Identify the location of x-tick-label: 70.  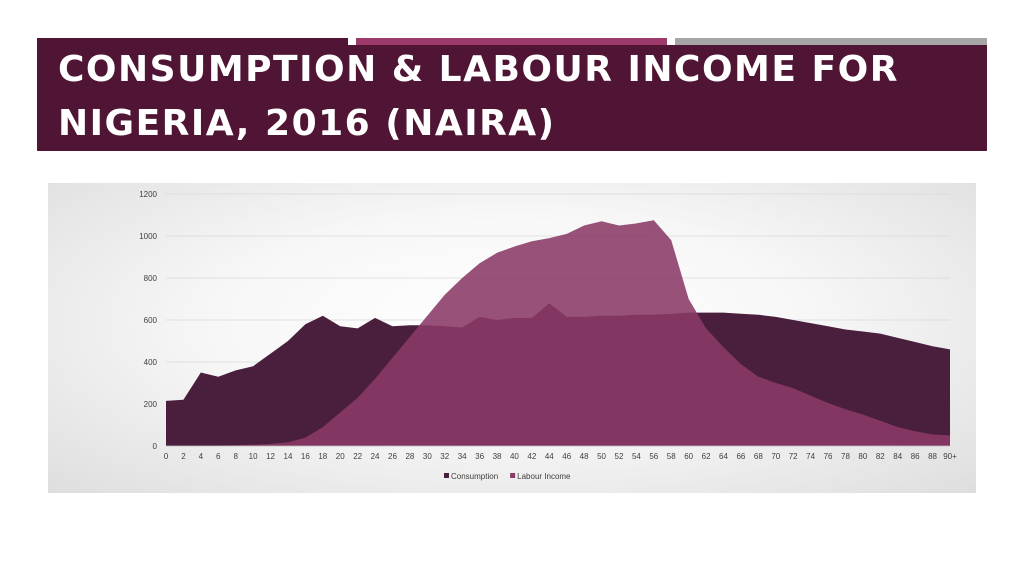
(775, 456).